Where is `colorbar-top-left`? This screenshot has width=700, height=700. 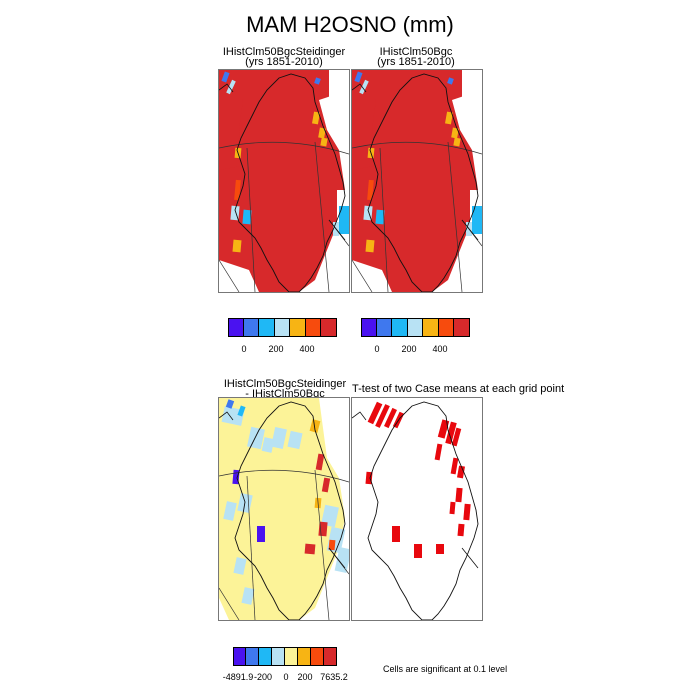
colorbar-top-left is located at coordinates (282, 327).